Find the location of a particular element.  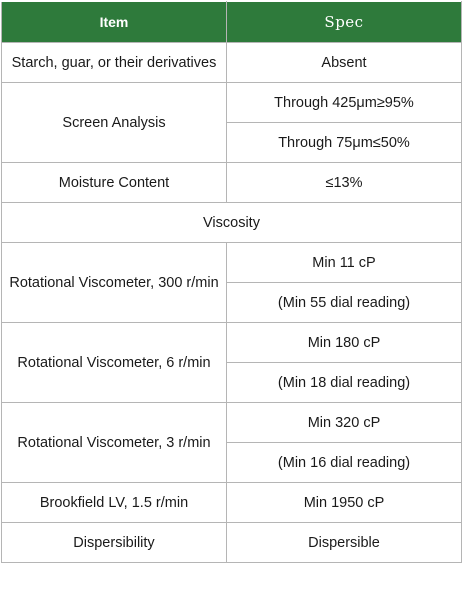

item-moisture: Moisture Content is located at coordinates (114, 182).